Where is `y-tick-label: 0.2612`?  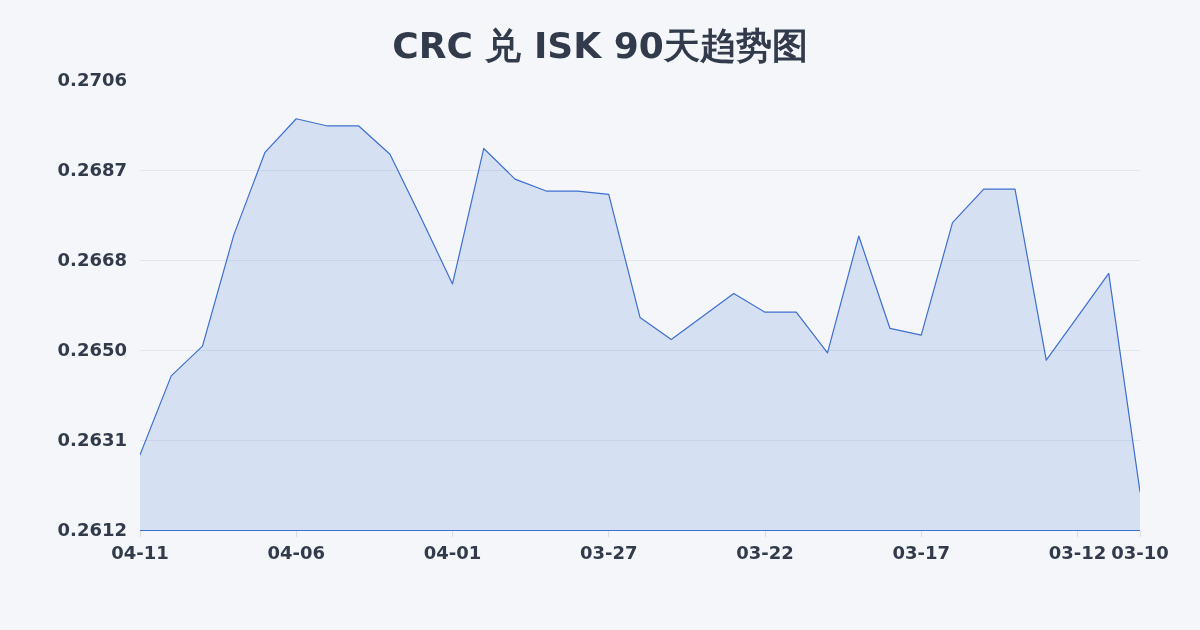 y-tick-label: 0.2612 is located at coordinates (92, 530).